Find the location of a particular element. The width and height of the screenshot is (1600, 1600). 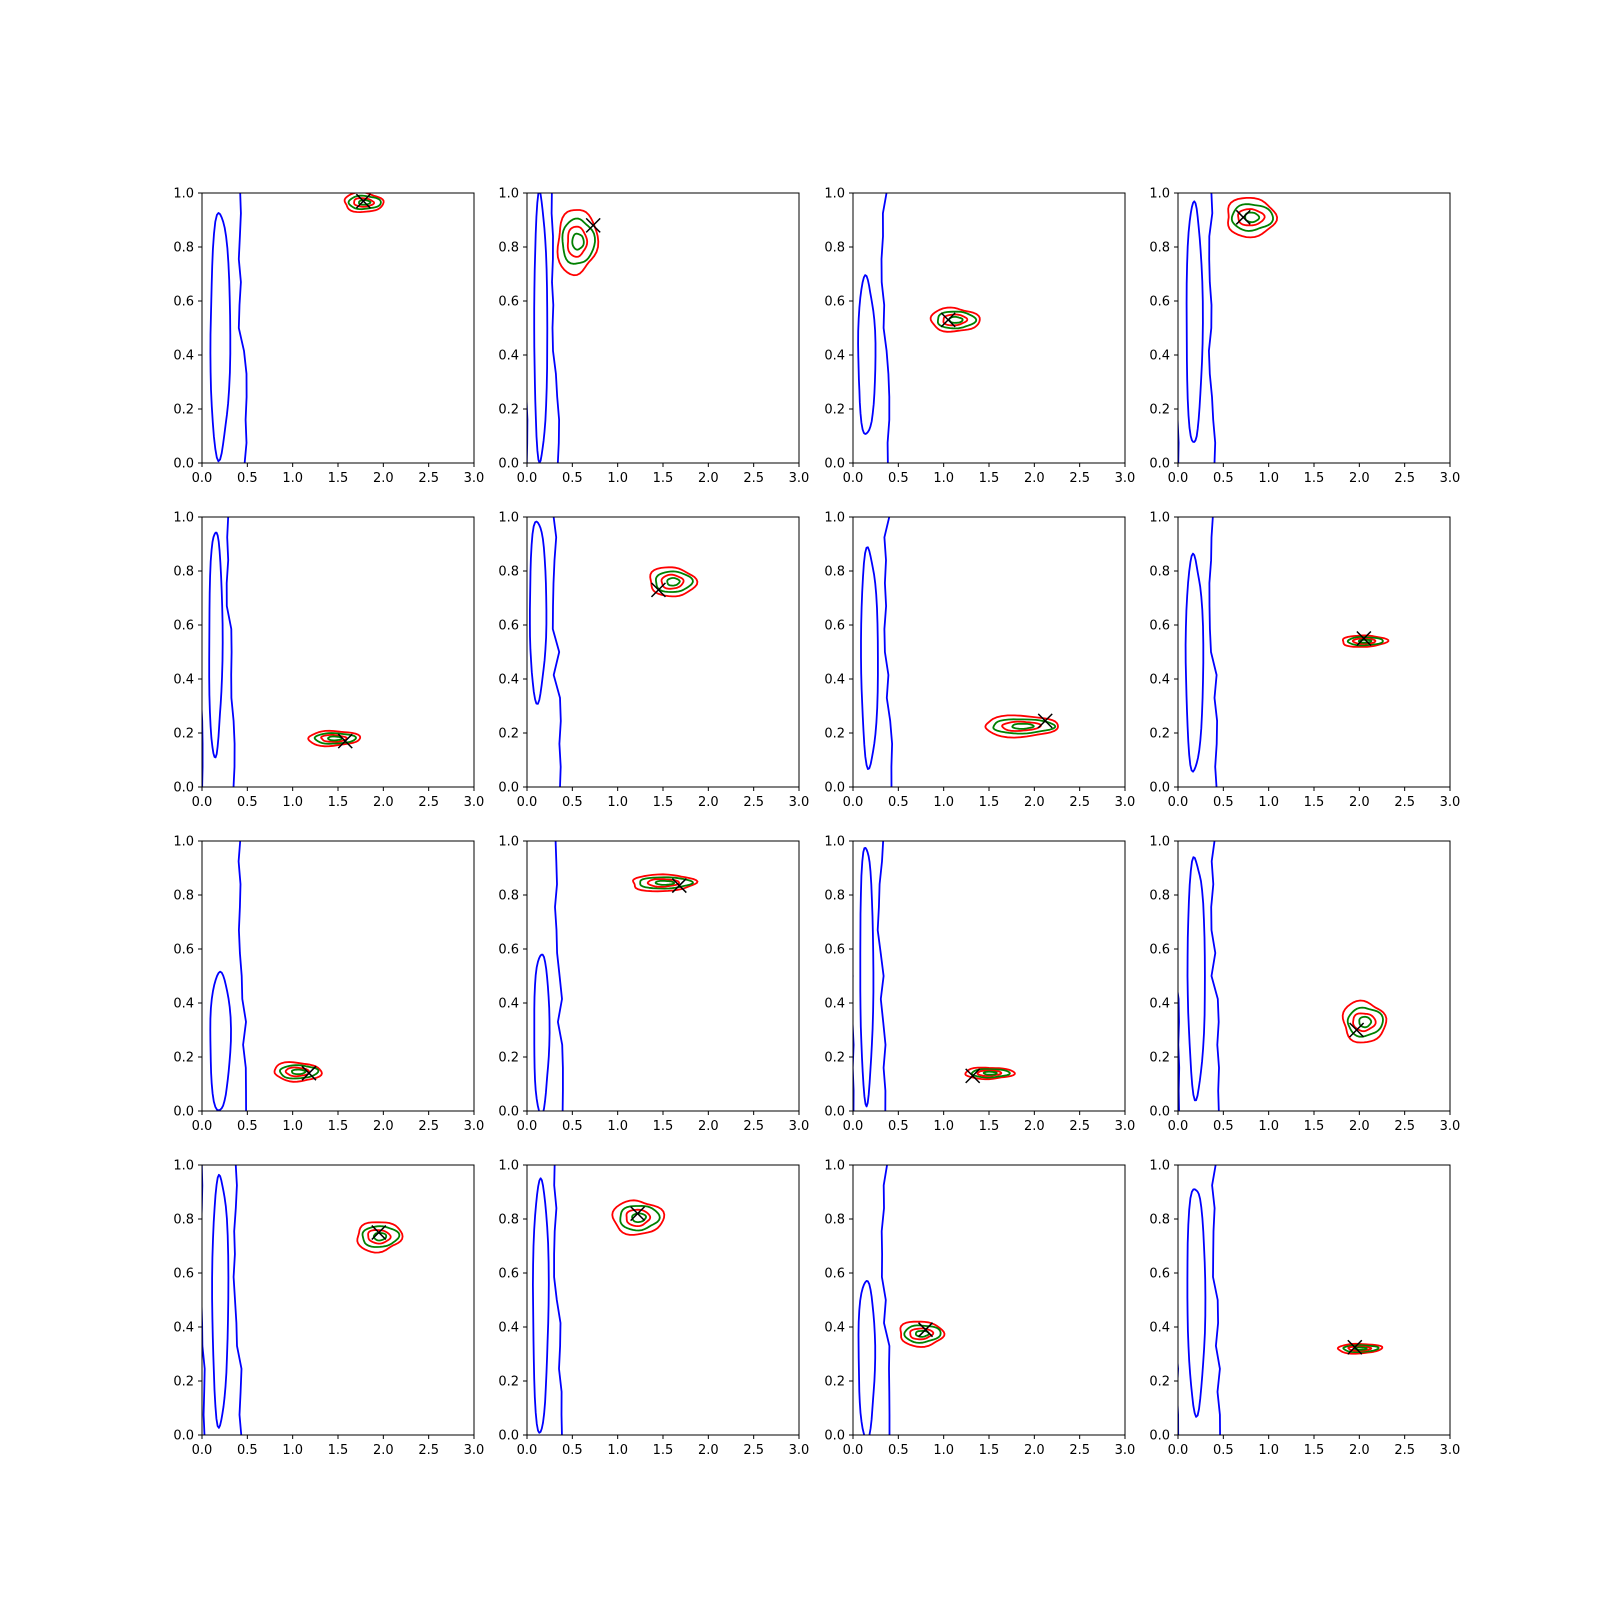

subplot-2: 0.0 0.5 1.0 1.5 2.0 2.5 3.0 0.0 0.2 0.4 0.6 0.8 1.0 is located at coordinates (653, 337).